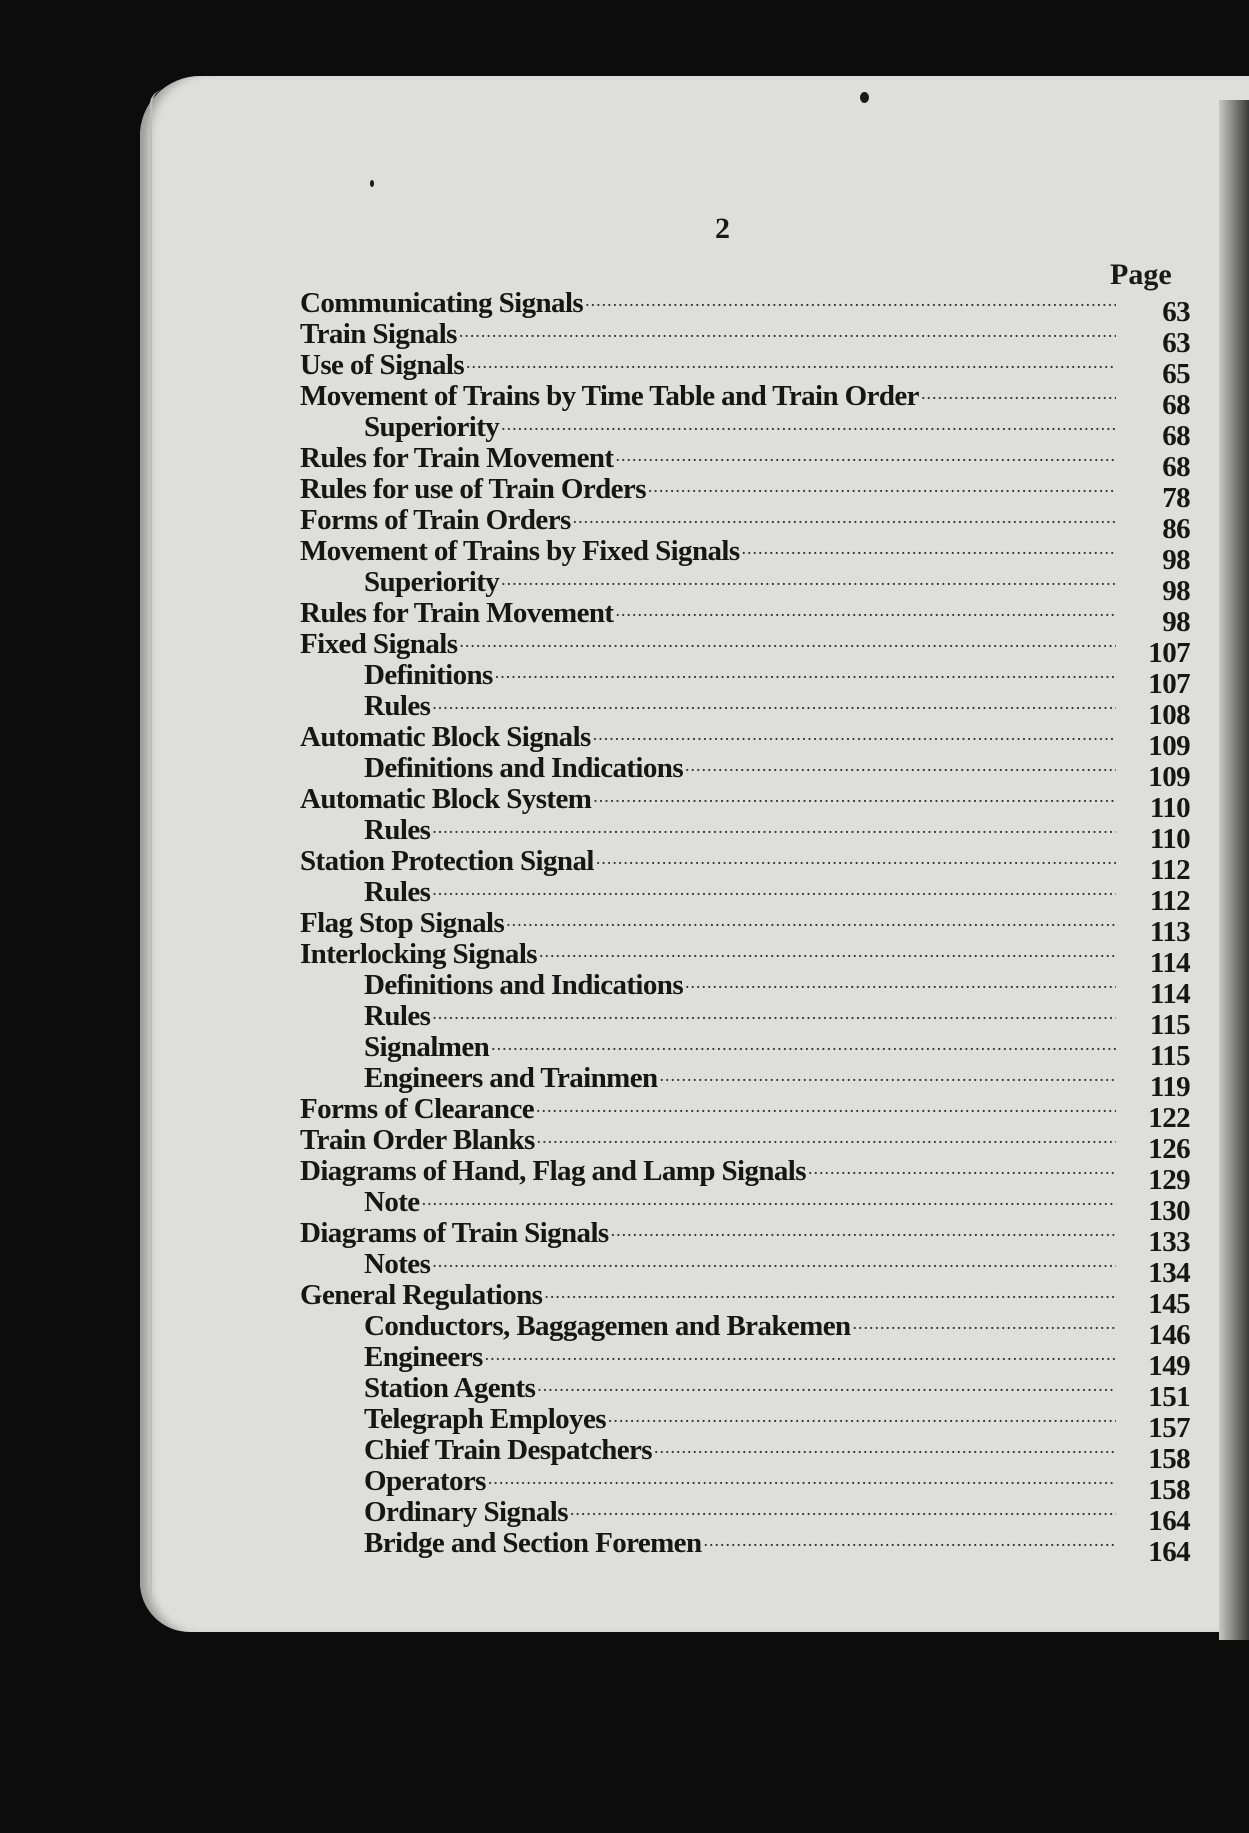 This screenshot has width=1249, height=1833. Describe the element at coordinates (421, 1295) in the screenshot. I see `toc-entry-title: General Regulations` at that location.